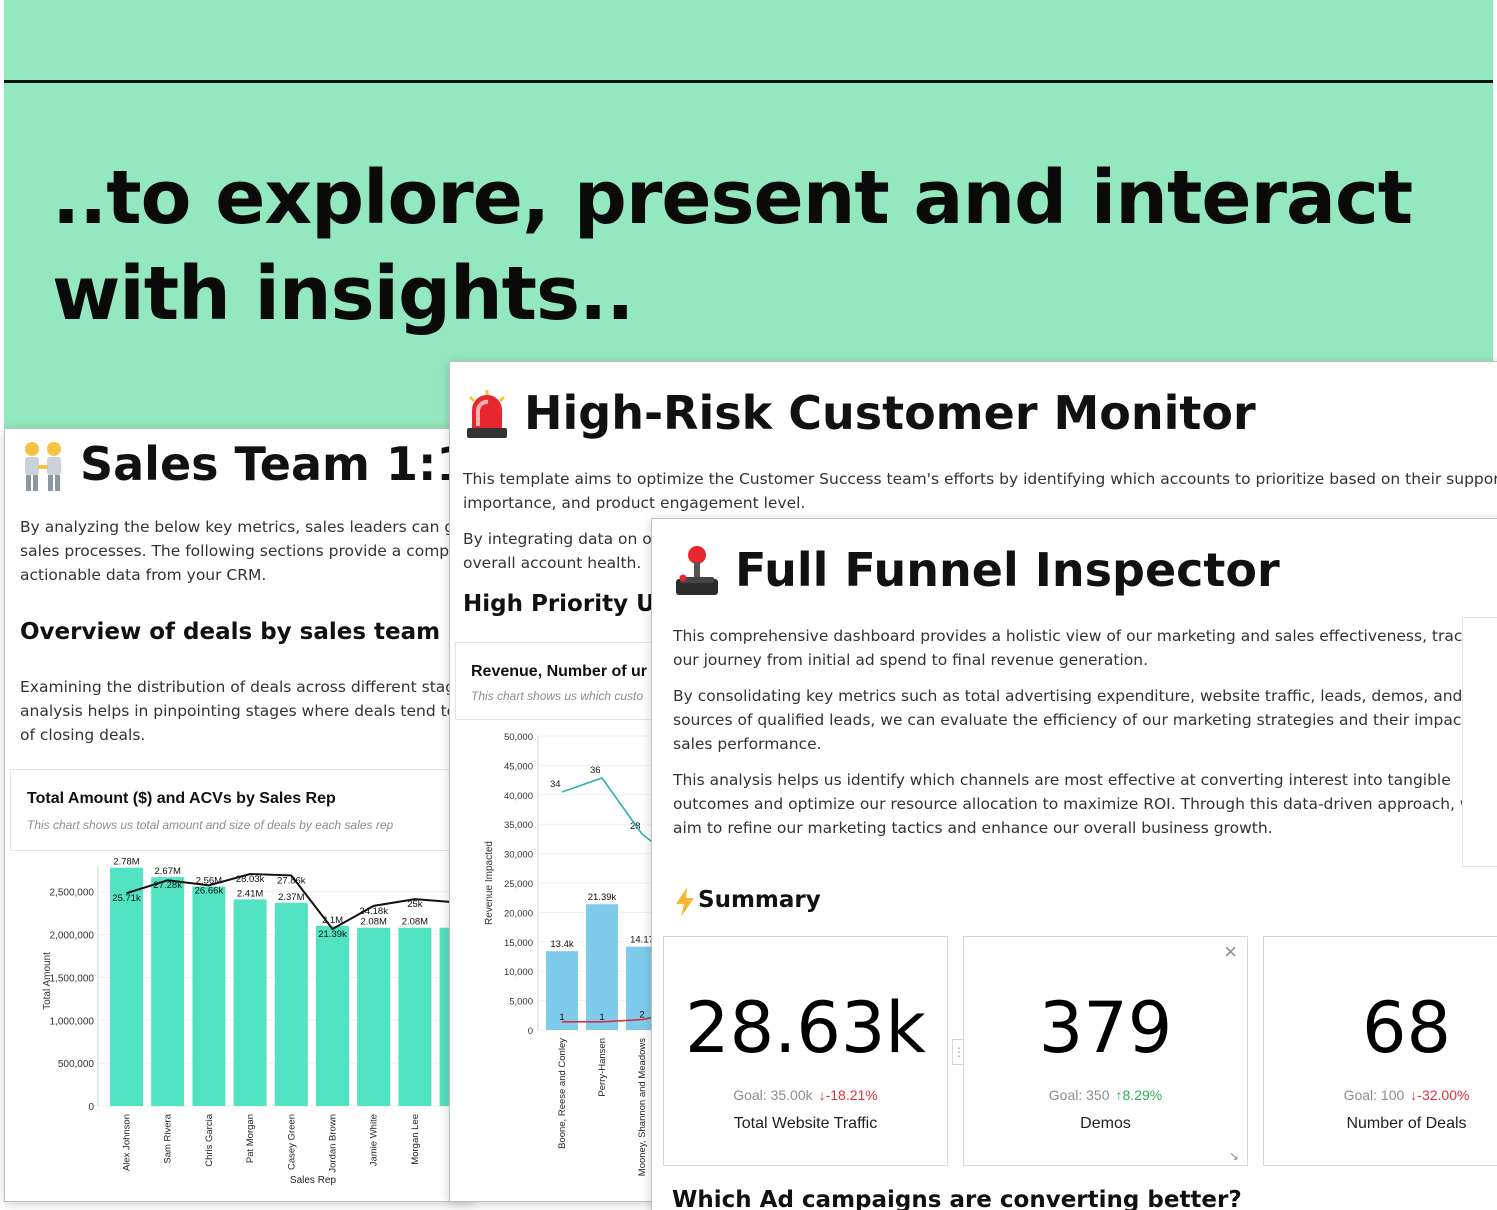  I want to click on line-data-label: 25.71k, so click(126, 898).